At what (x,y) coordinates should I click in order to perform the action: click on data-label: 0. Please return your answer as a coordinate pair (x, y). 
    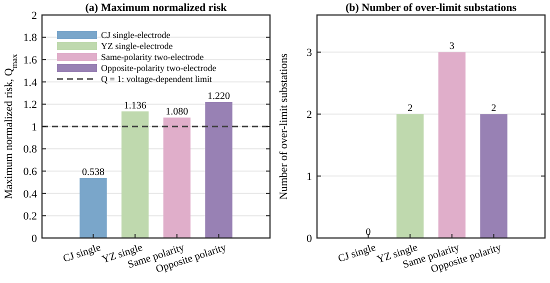
    Looking at the image, I should click on (368, 232).